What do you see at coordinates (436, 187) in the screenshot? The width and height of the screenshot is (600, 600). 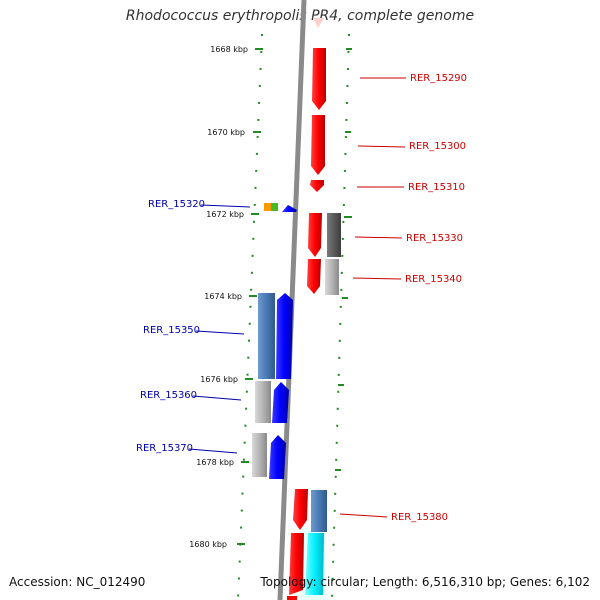 I see `label-RER_15310: RER_15310` at bounding box center [436, 187].